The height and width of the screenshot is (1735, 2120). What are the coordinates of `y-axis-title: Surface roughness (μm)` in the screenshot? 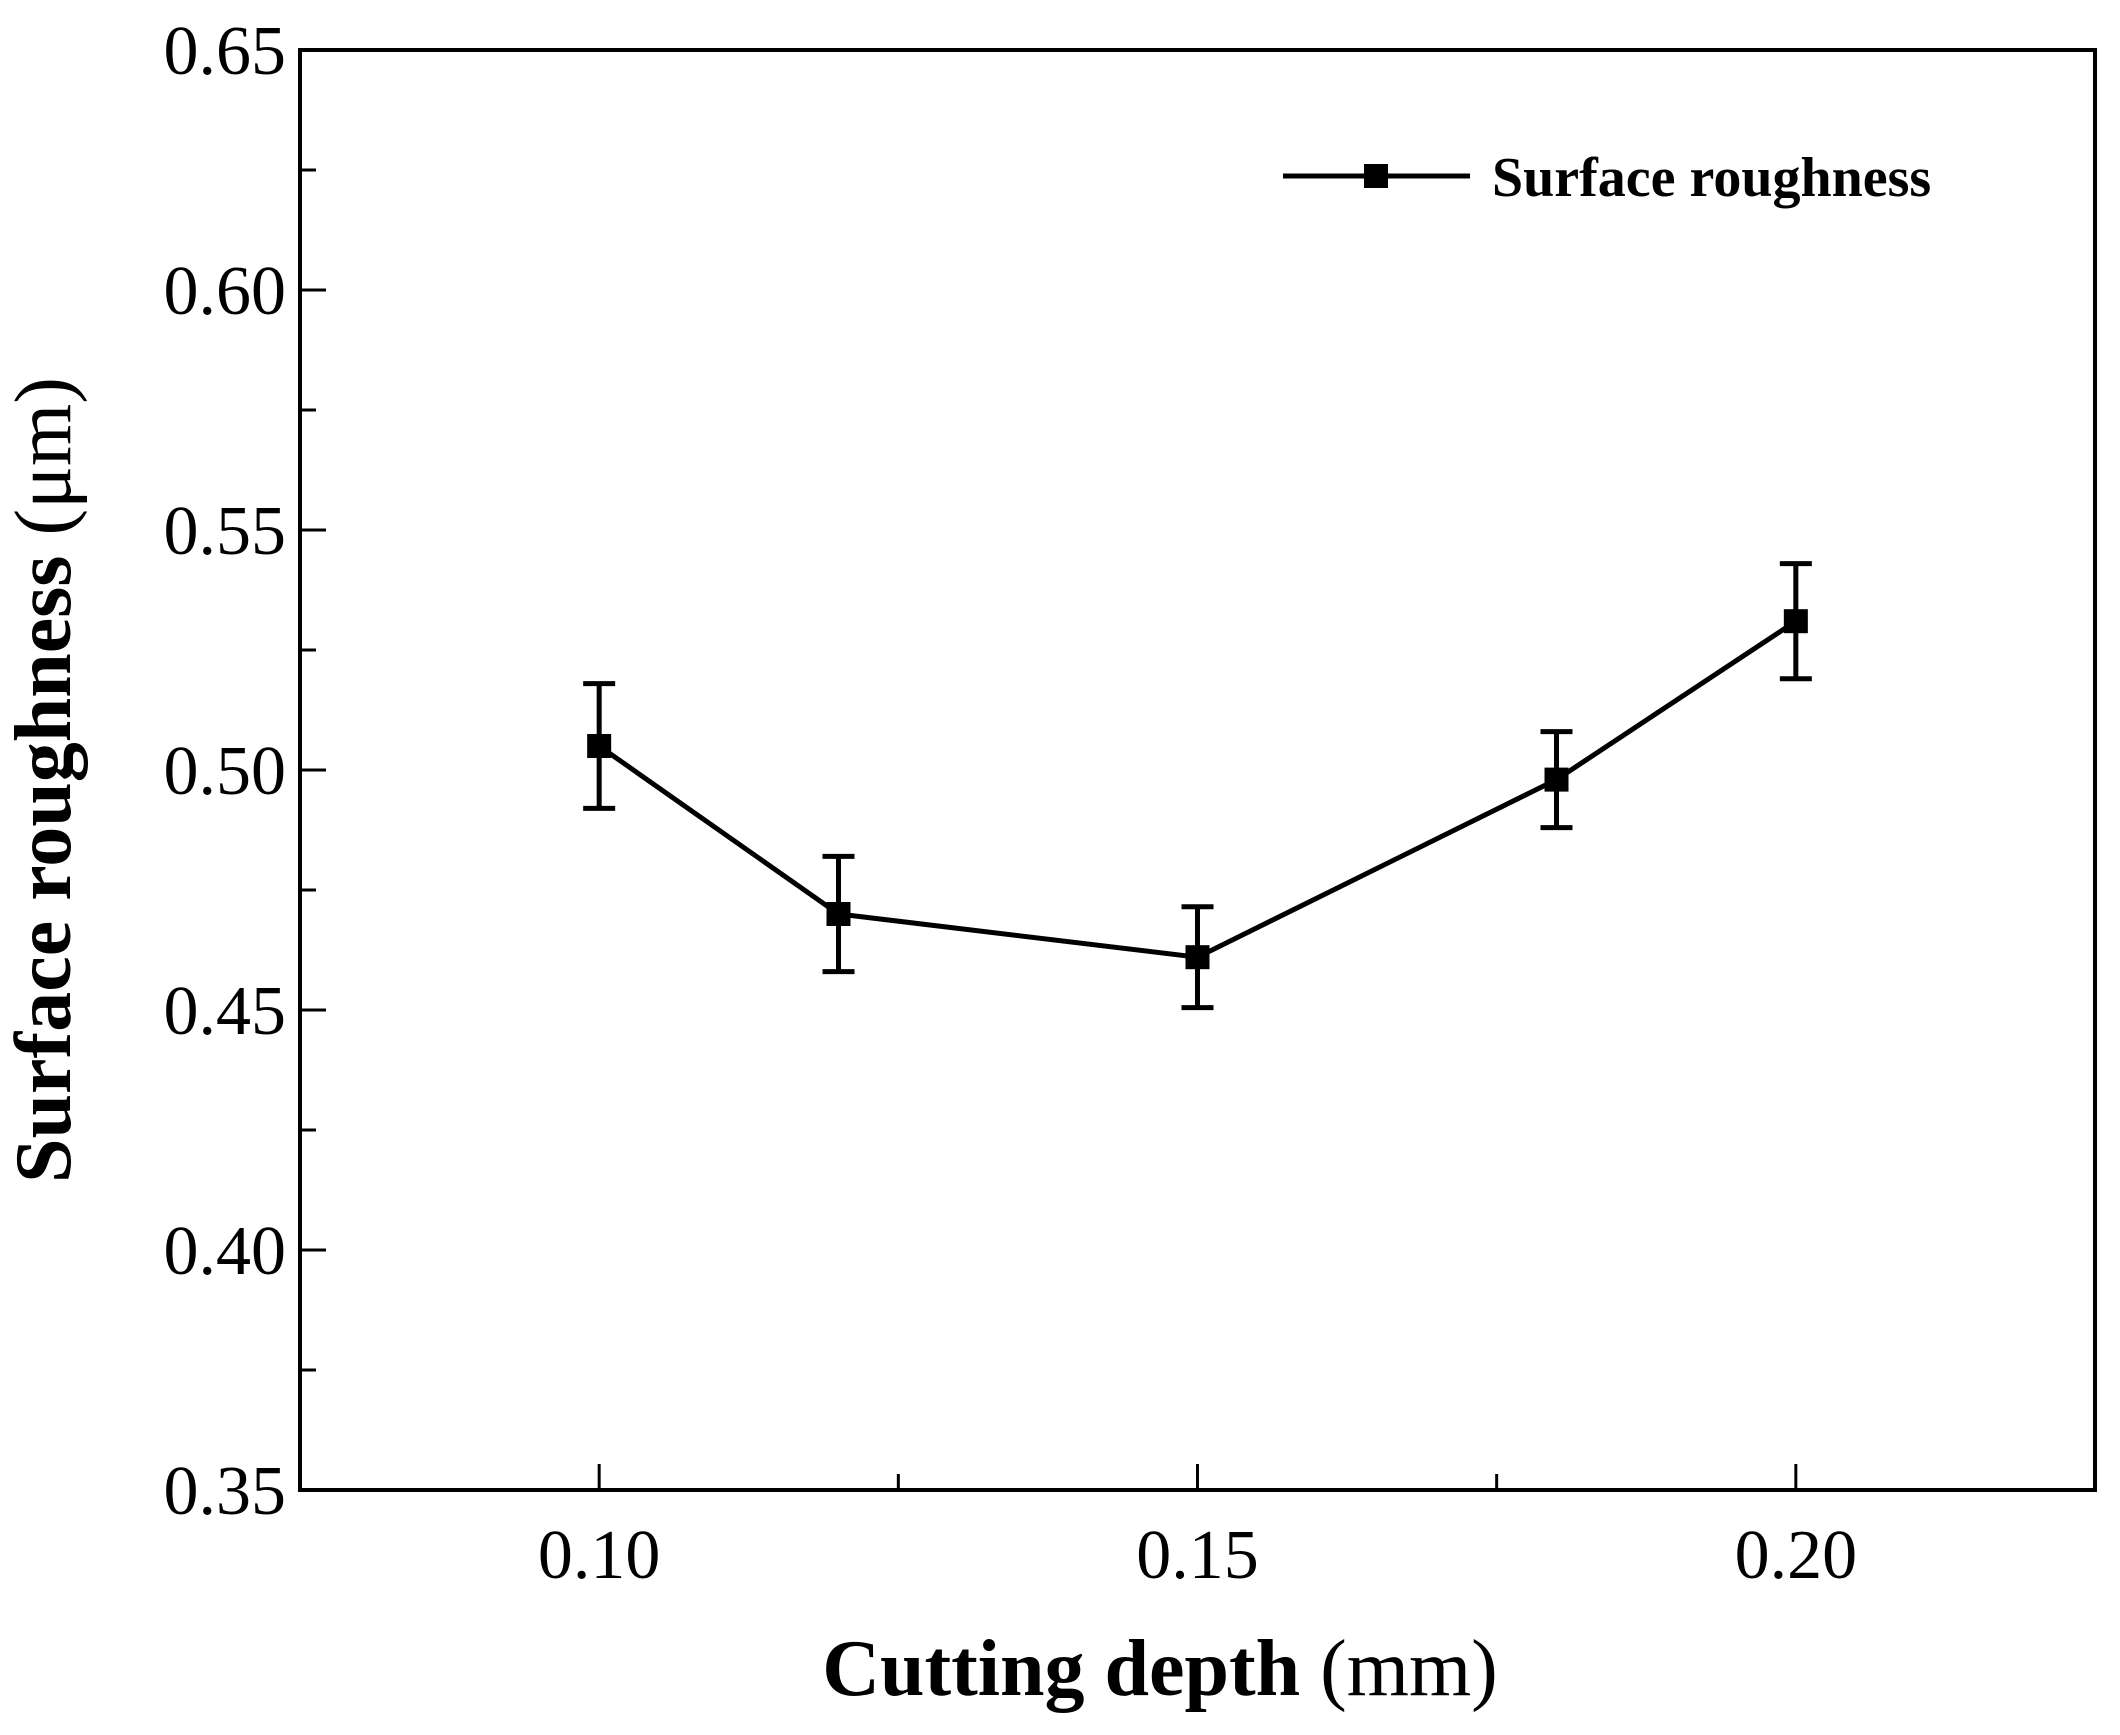 It's located at (44, 780).